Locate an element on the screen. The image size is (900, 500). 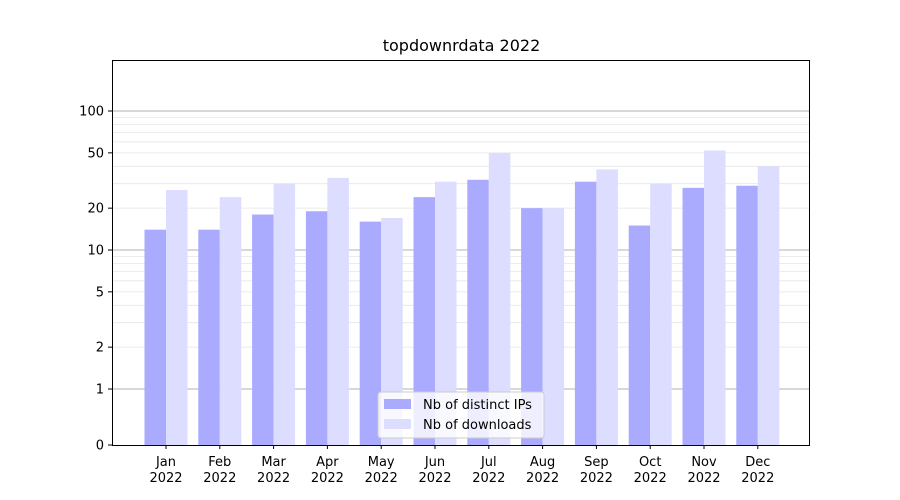
bar-downloads-aug is located at coordinates (553, 326).